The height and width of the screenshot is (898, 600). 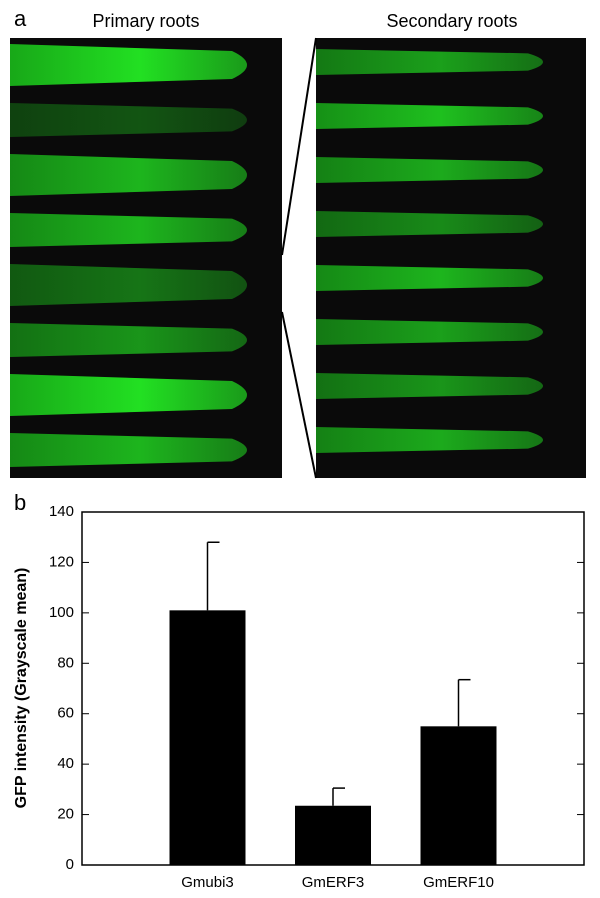 What do you see at coordinates (70, 864) in the screenshot?
I see `y-tick-label: 0` at bounding box center [70, 864].